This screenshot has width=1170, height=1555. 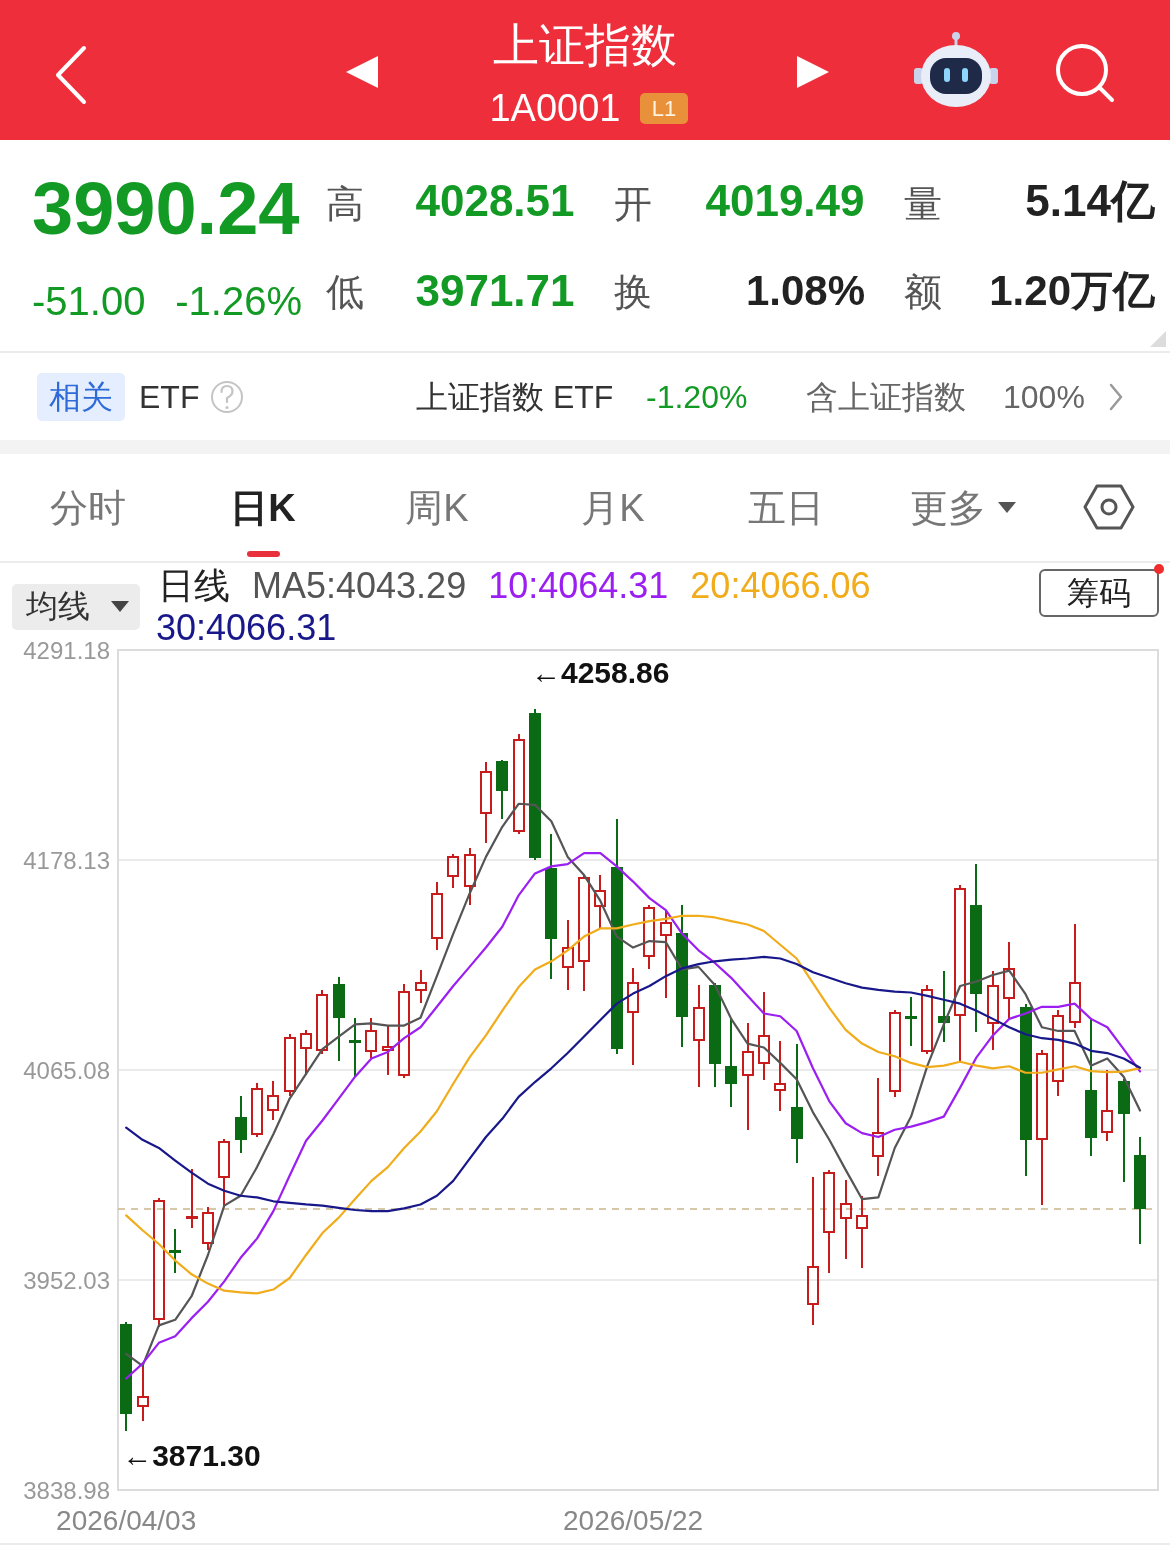 I want to click on text: L1, so click(x=664, y=108).